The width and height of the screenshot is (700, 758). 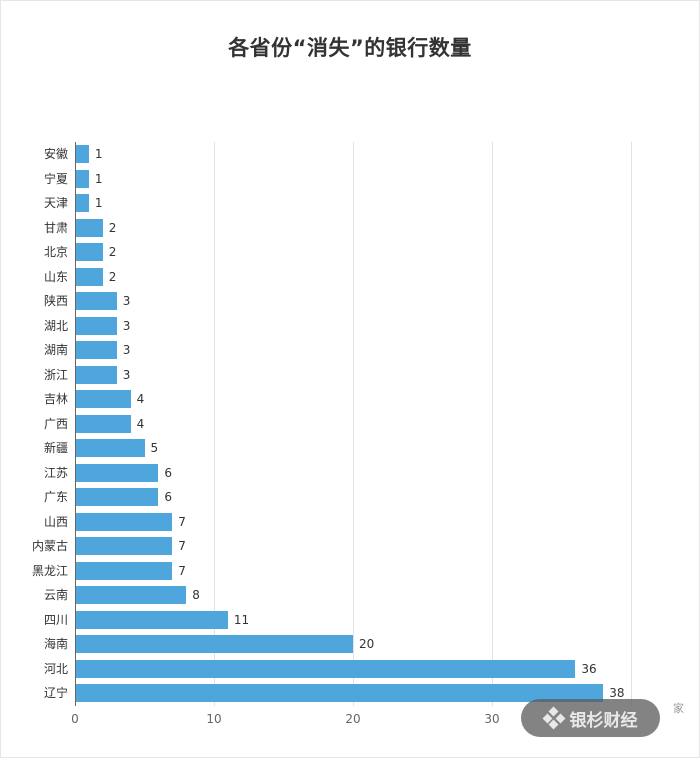 I want to click on bar-row: 陕西 3, so click(x=372, y=301).